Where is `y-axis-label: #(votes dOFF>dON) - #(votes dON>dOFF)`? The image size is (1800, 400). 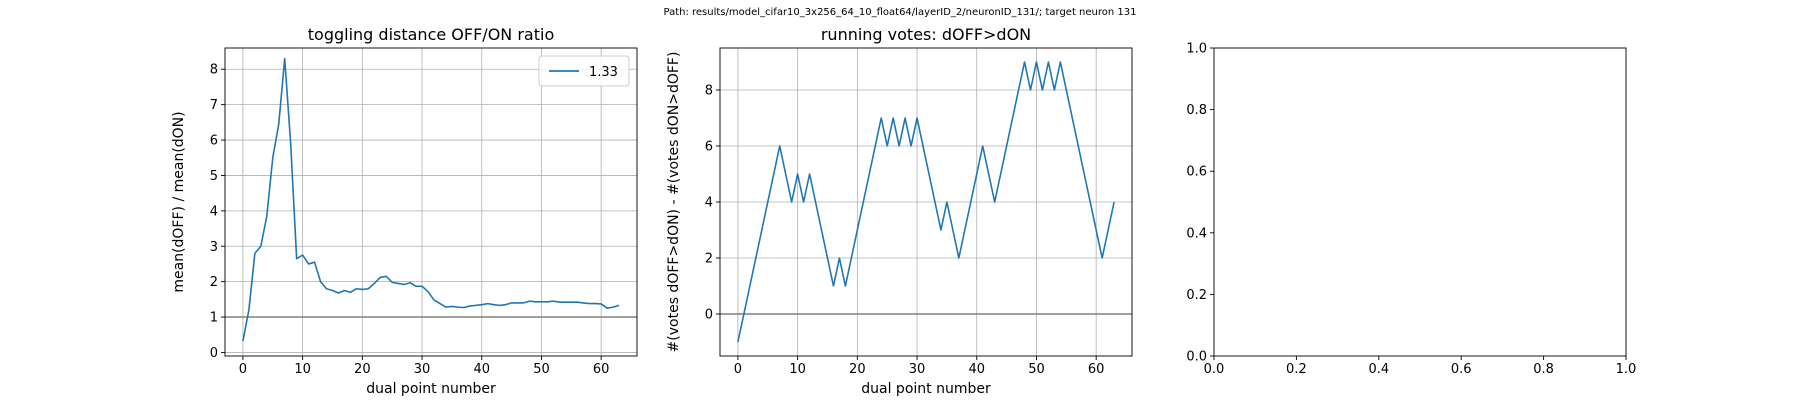 y-axis-label: #(votes dOFF>dON) - #(votes dON>dOFF) is located at coordinates (674, 202).